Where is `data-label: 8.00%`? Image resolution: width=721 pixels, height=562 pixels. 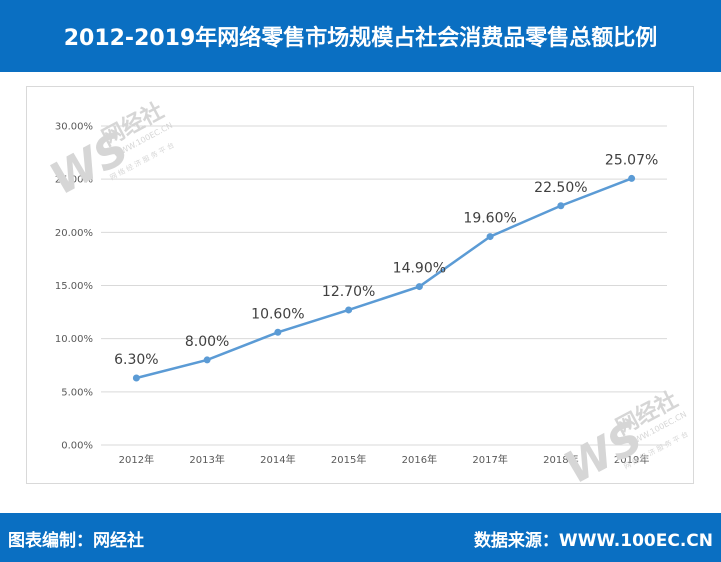
data-label: 8.00% is located at coordinates (207, 342).